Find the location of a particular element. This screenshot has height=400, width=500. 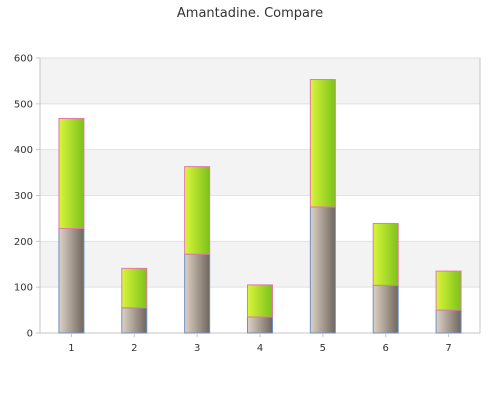

x-tick-label: 7 is located at coordinates (448, 348).